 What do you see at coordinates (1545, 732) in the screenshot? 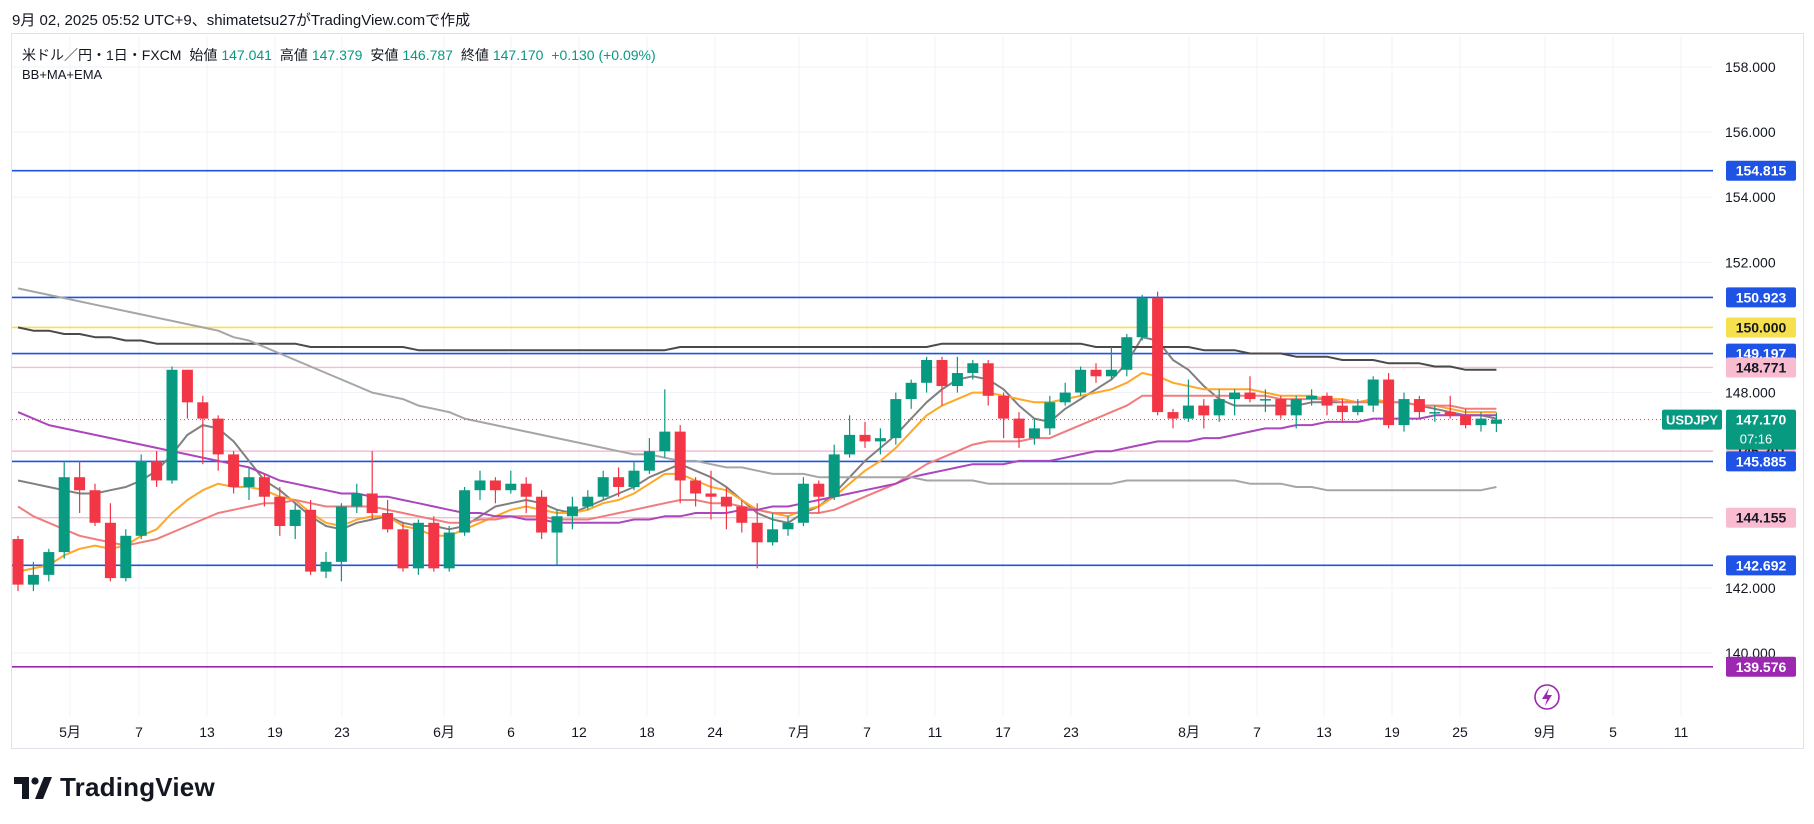
I see `x-tick-label: 9月` at bounding box center [1545, 732].